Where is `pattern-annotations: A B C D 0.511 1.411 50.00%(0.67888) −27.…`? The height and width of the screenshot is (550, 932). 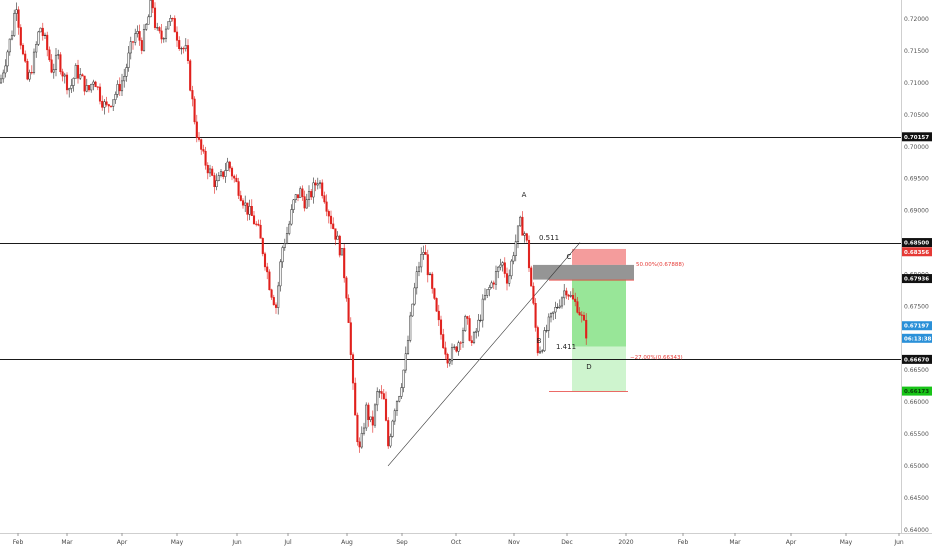
pattern-annotations: A B C D 0.511 1.411 50.00%(0.67888) −27.… is located at coordinates (603, 281).